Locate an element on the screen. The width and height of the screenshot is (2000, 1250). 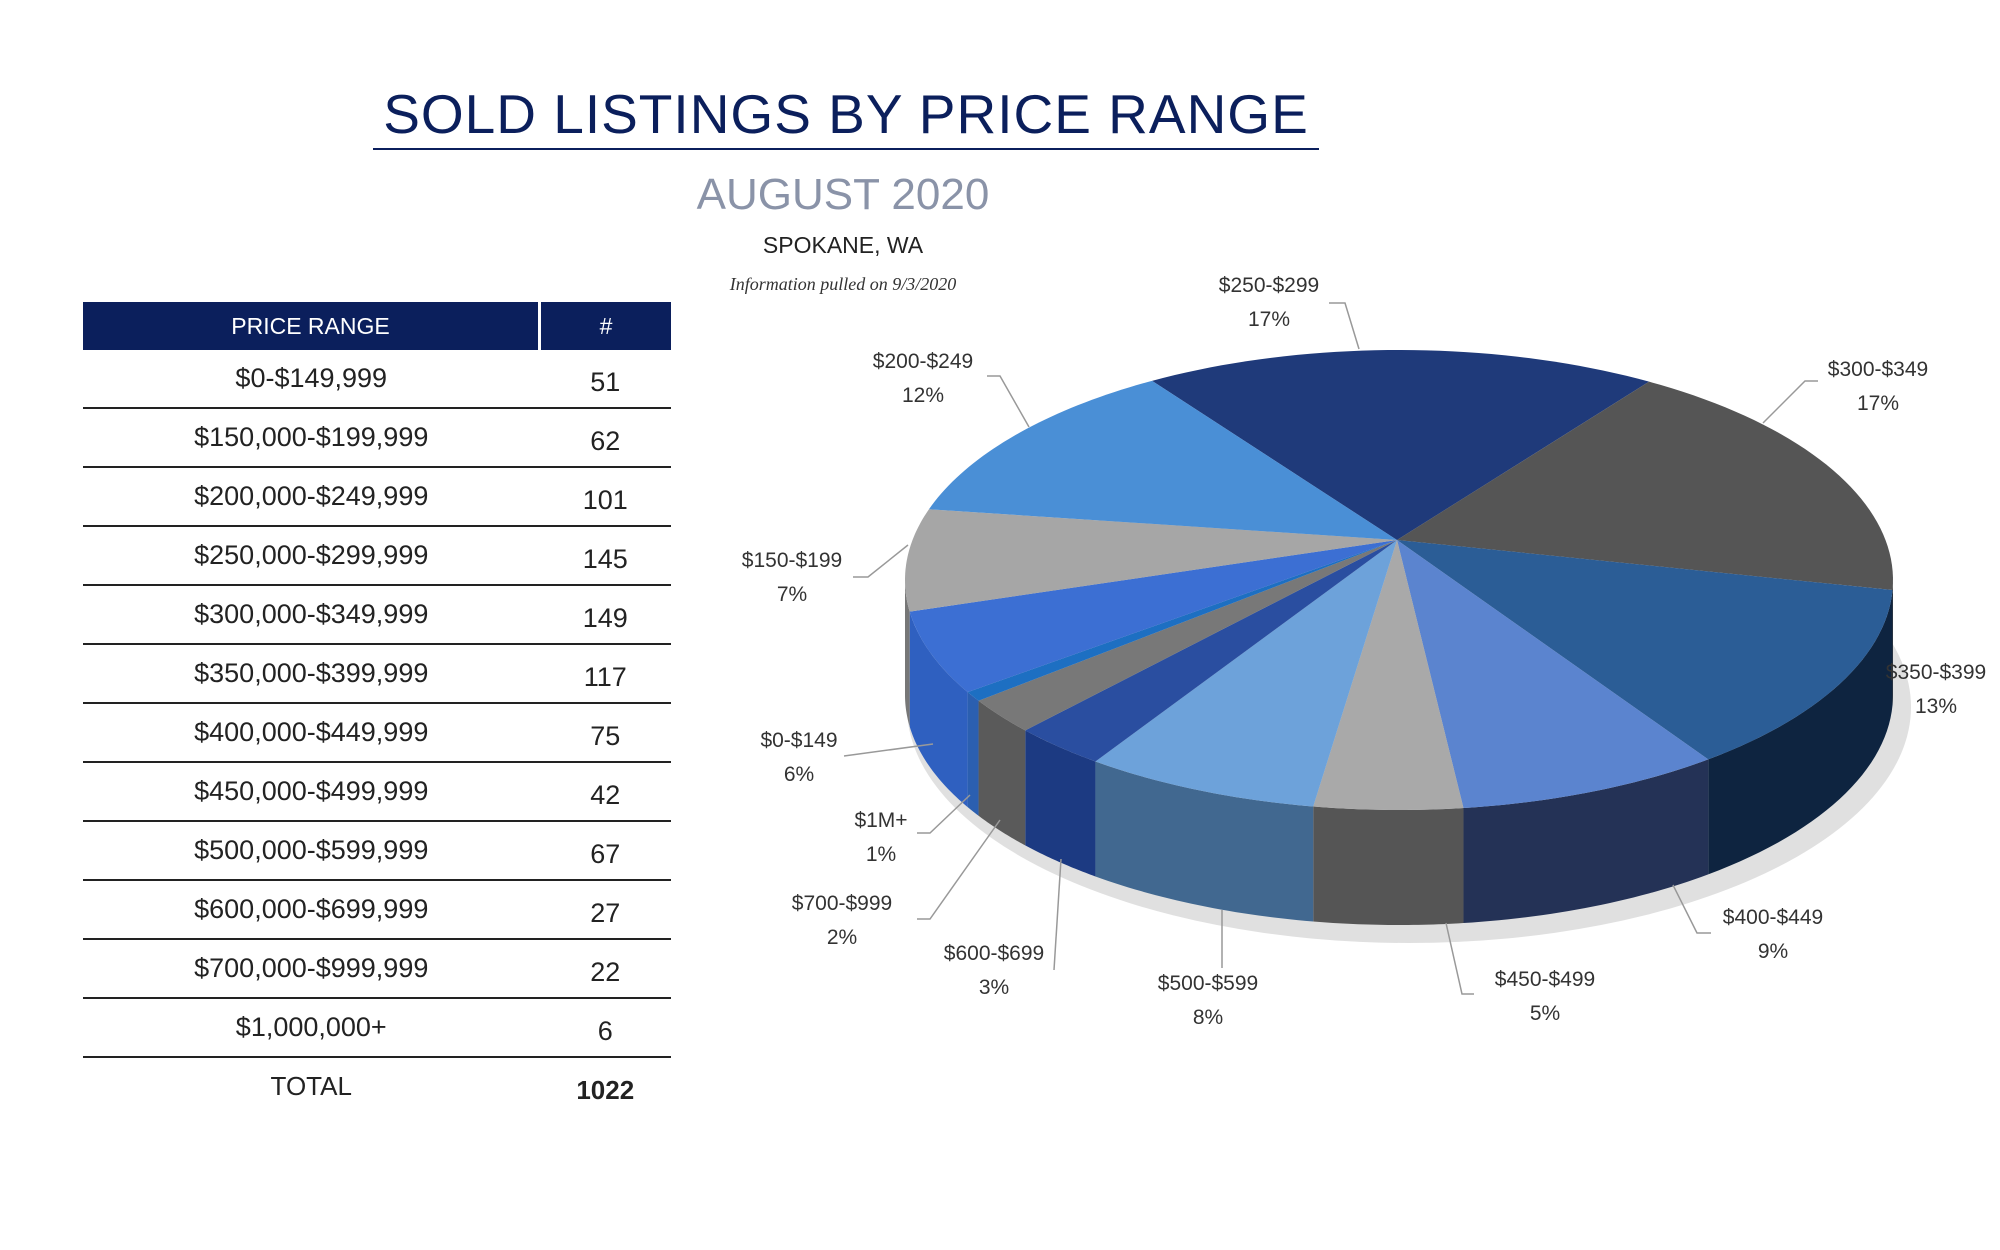
count-cell: 27 is located at coordinates (605, 910).